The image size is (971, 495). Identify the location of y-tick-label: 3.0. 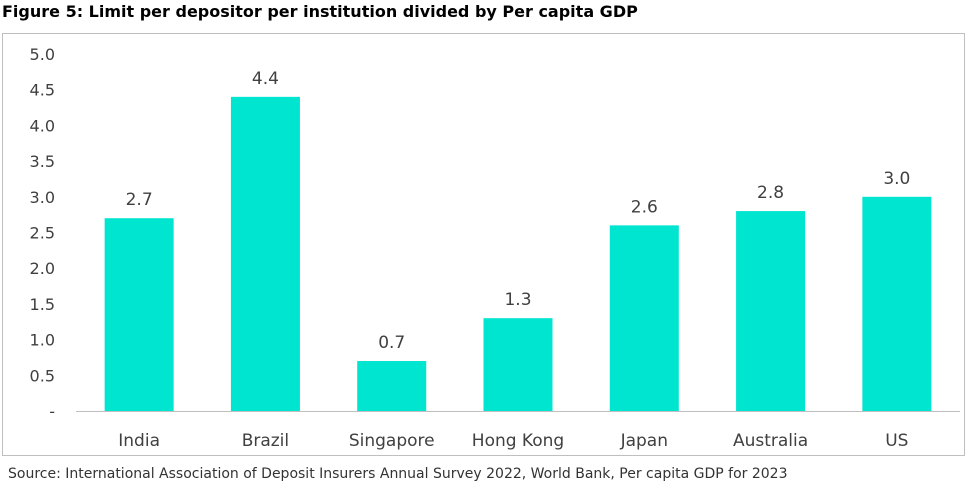
(42, 197).